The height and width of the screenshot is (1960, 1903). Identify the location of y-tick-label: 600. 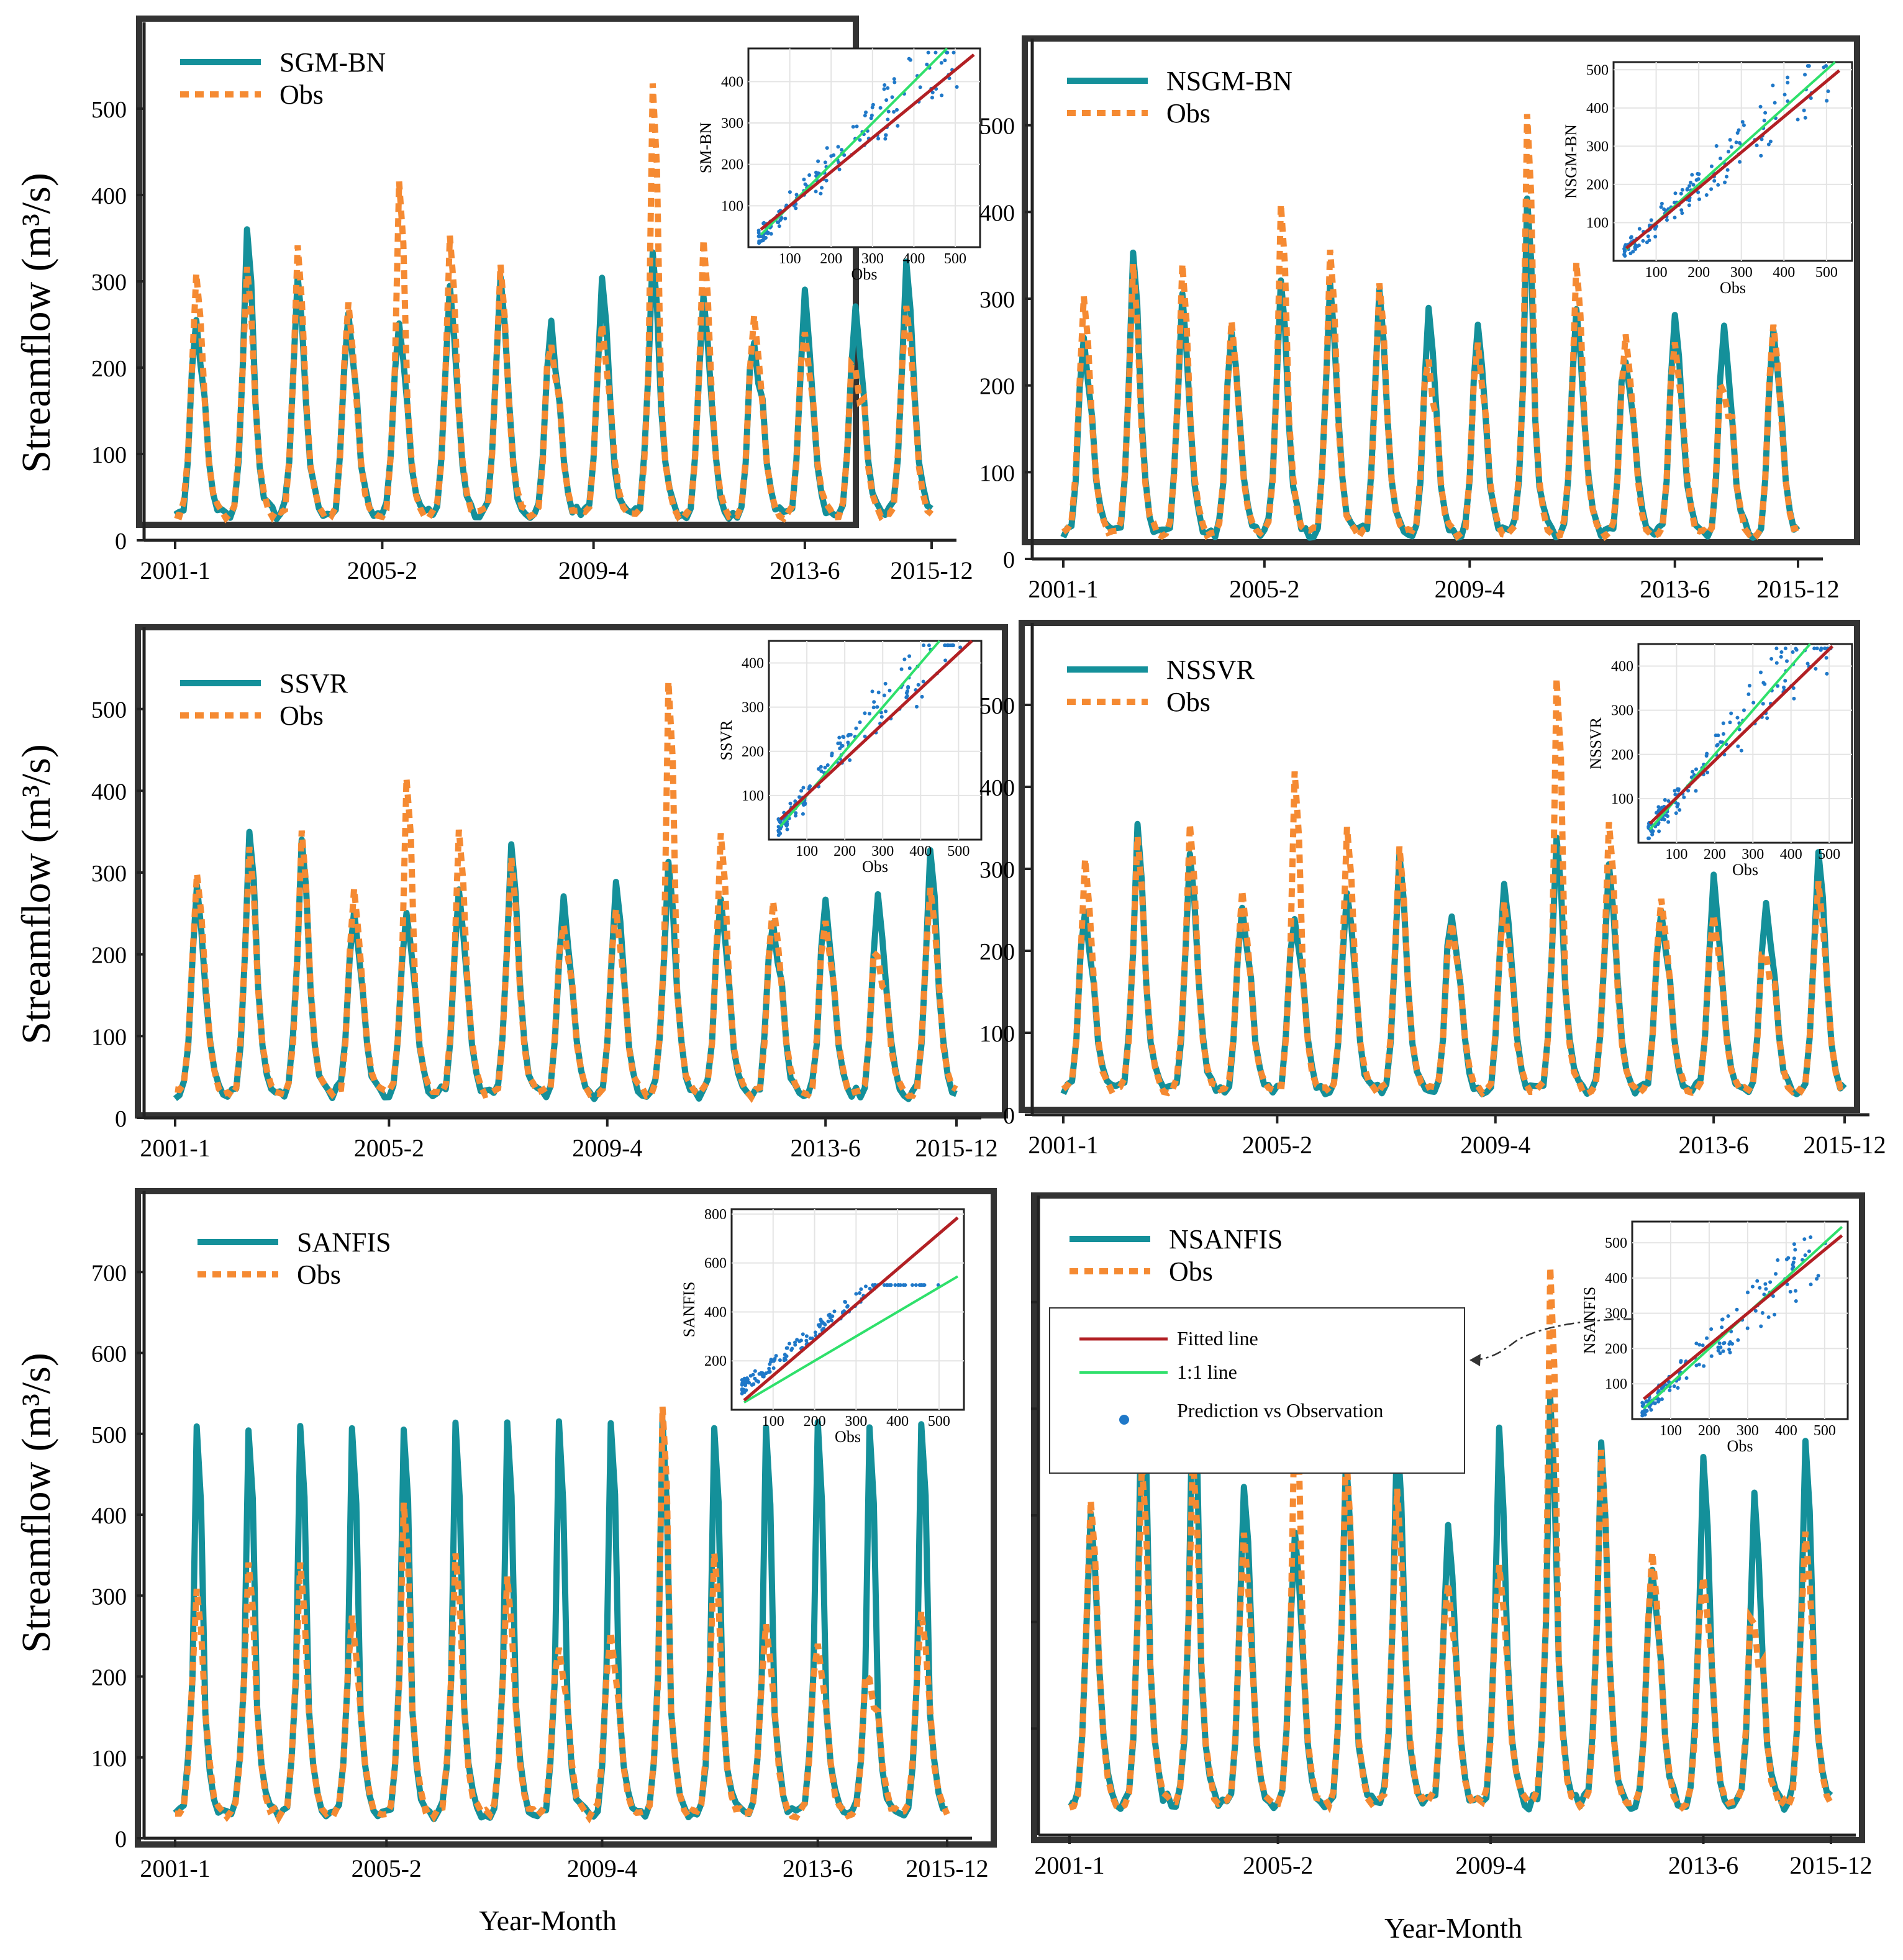
(109, 1355).